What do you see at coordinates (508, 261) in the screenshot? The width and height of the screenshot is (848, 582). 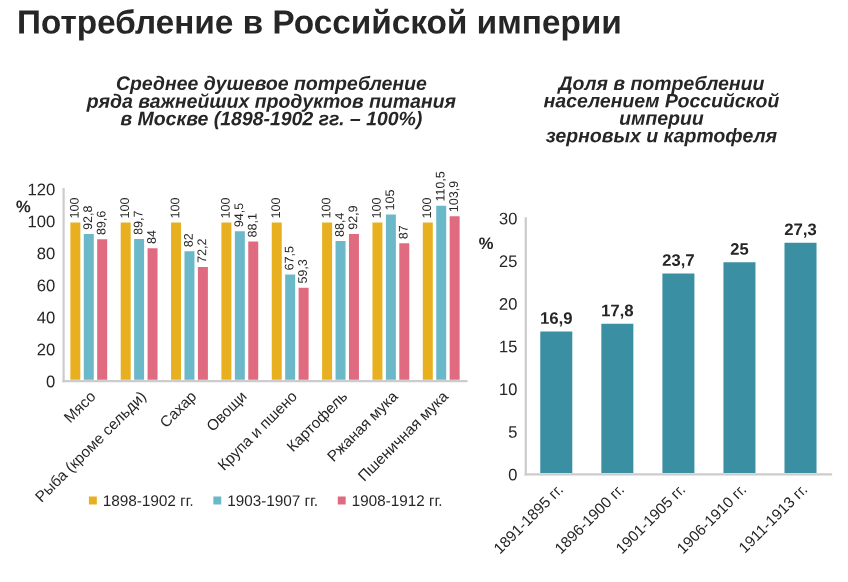 I see `y-tick-label: 25` at bounding box center [508, 261].